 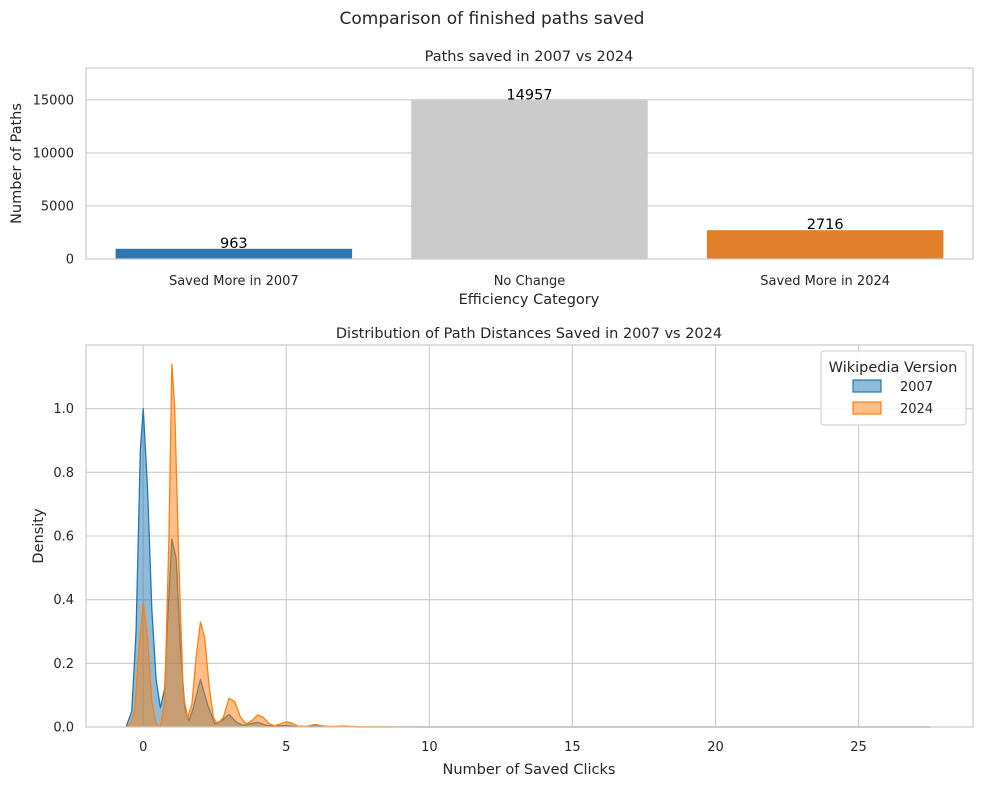 I want to click on density-ytick-label: 0.4, so click(x=63, y=600).